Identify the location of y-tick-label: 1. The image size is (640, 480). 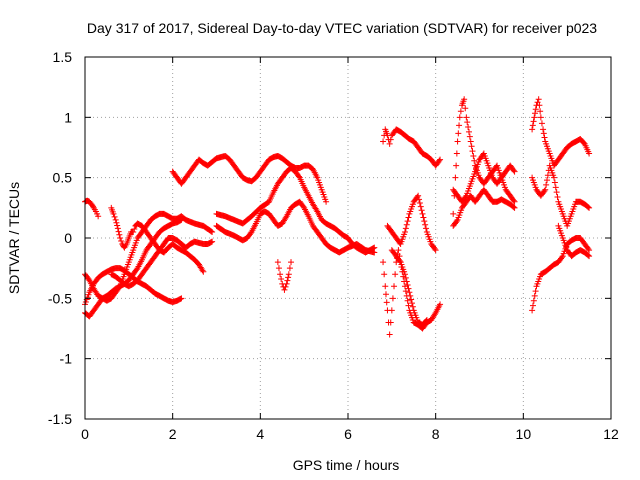
(68, 117).